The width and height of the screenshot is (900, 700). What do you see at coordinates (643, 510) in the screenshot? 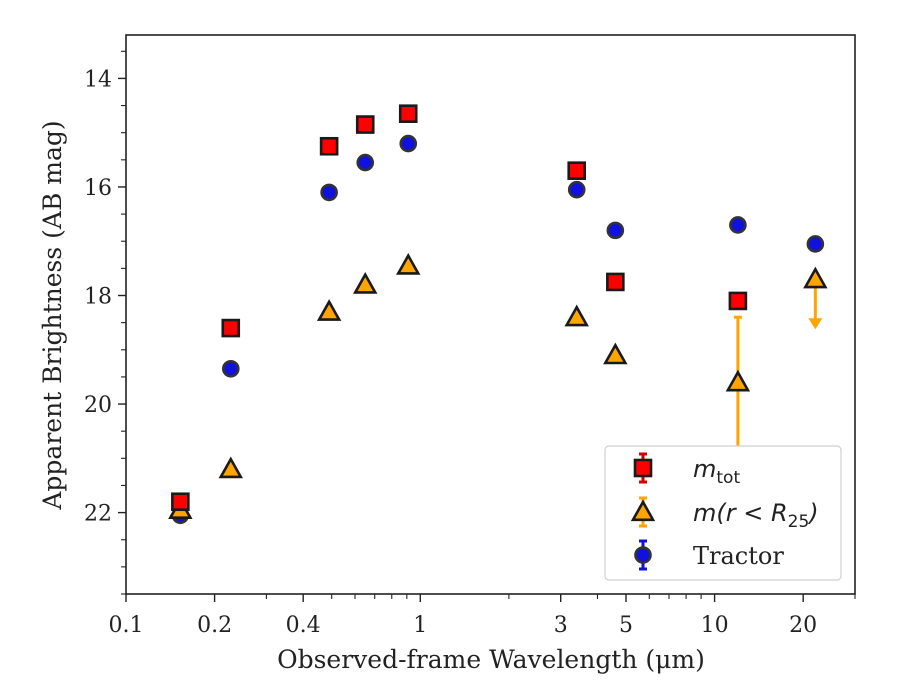
I see `legend-triangle-marker` at bounding box center [643, 510].